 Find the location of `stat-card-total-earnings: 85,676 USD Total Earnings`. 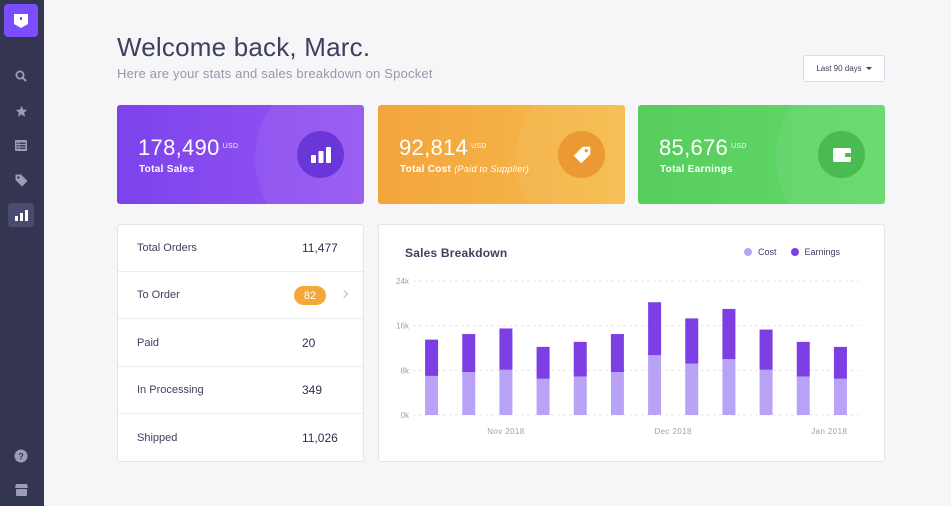

stat-card-total-earnings: 85,676 USD Total Earnings is located at coordinates (761, 154).